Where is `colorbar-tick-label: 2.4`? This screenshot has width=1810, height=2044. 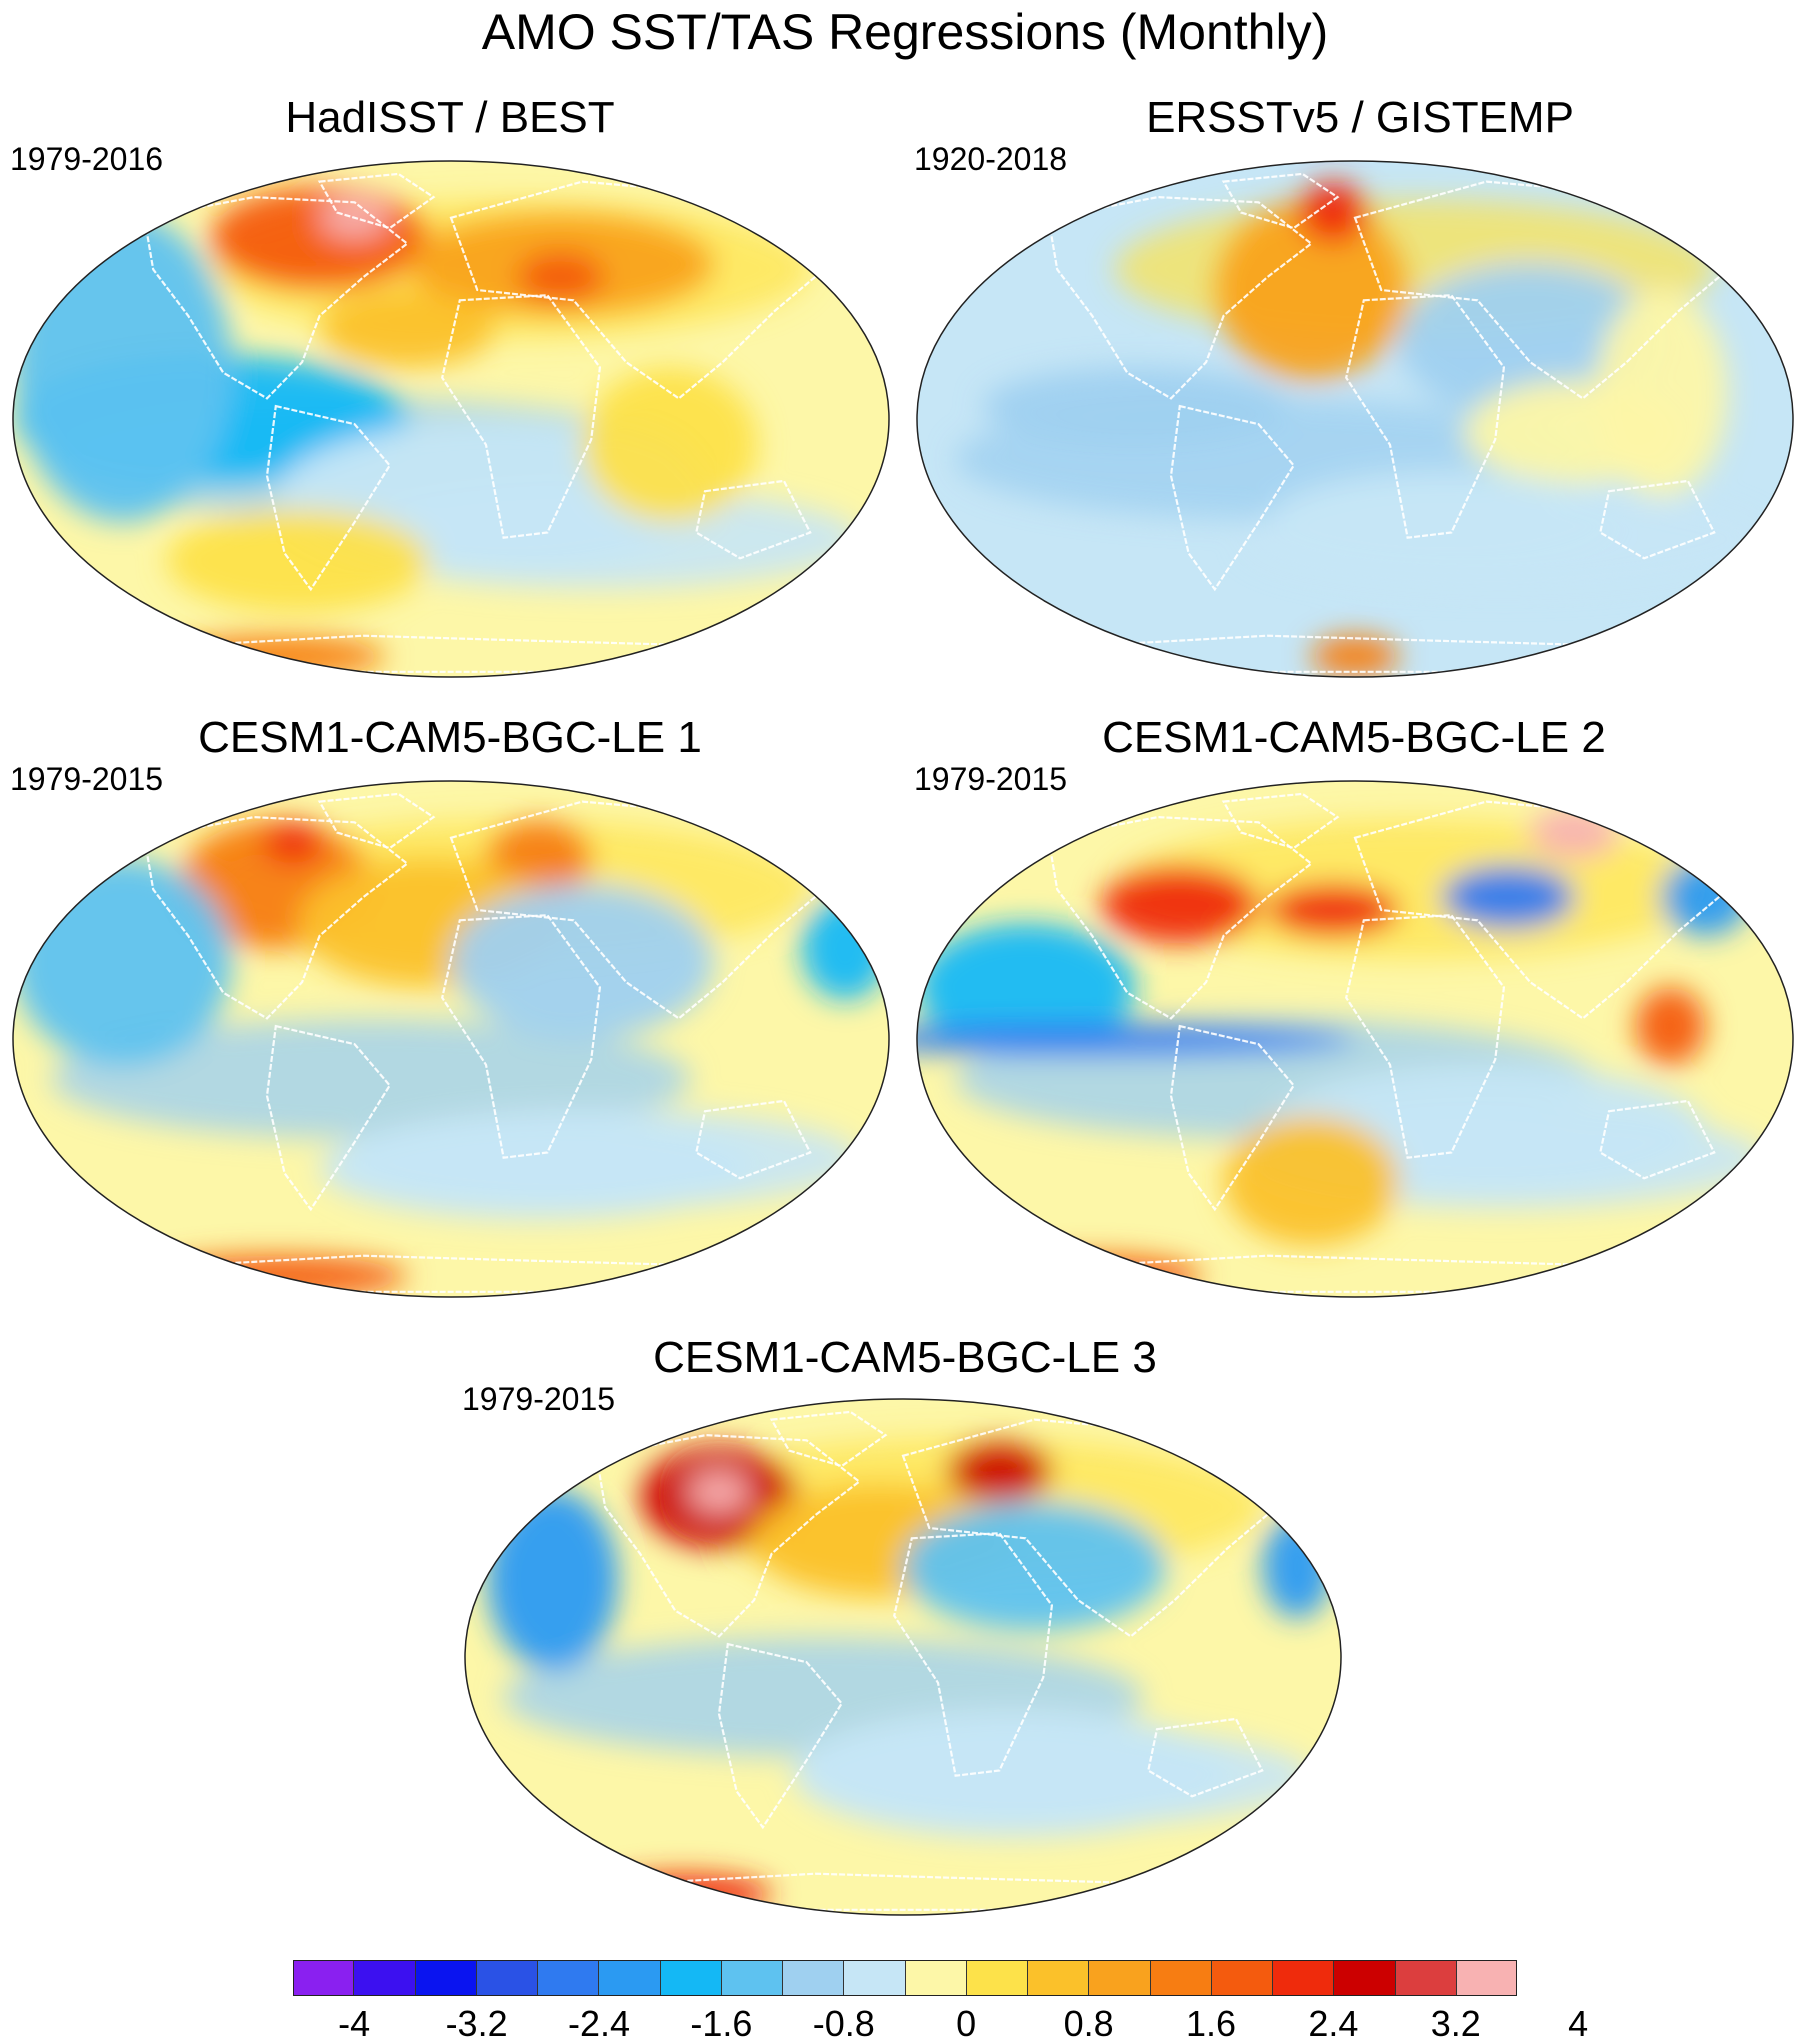
colorbar-tick-label: 2.4 is located at coordinates (1333, 2023).